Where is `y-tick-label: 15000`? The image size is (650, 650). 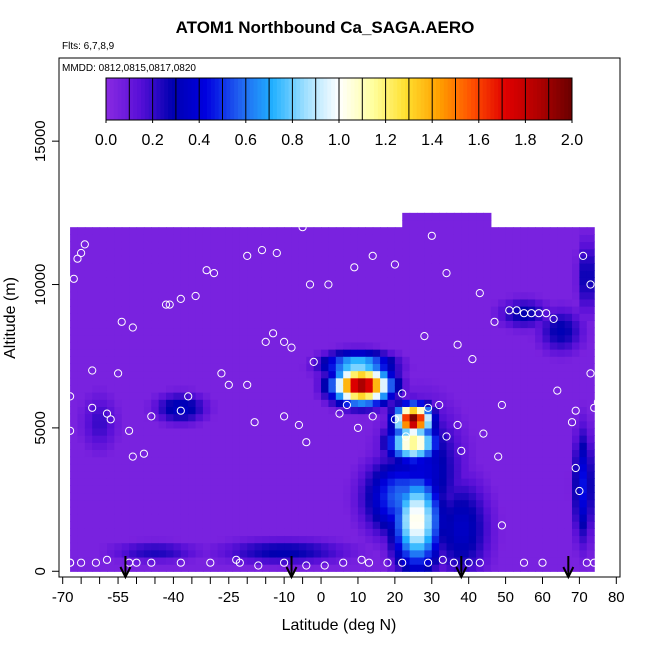
y-tick-label: 15000 is located at coordinates (40, 141).